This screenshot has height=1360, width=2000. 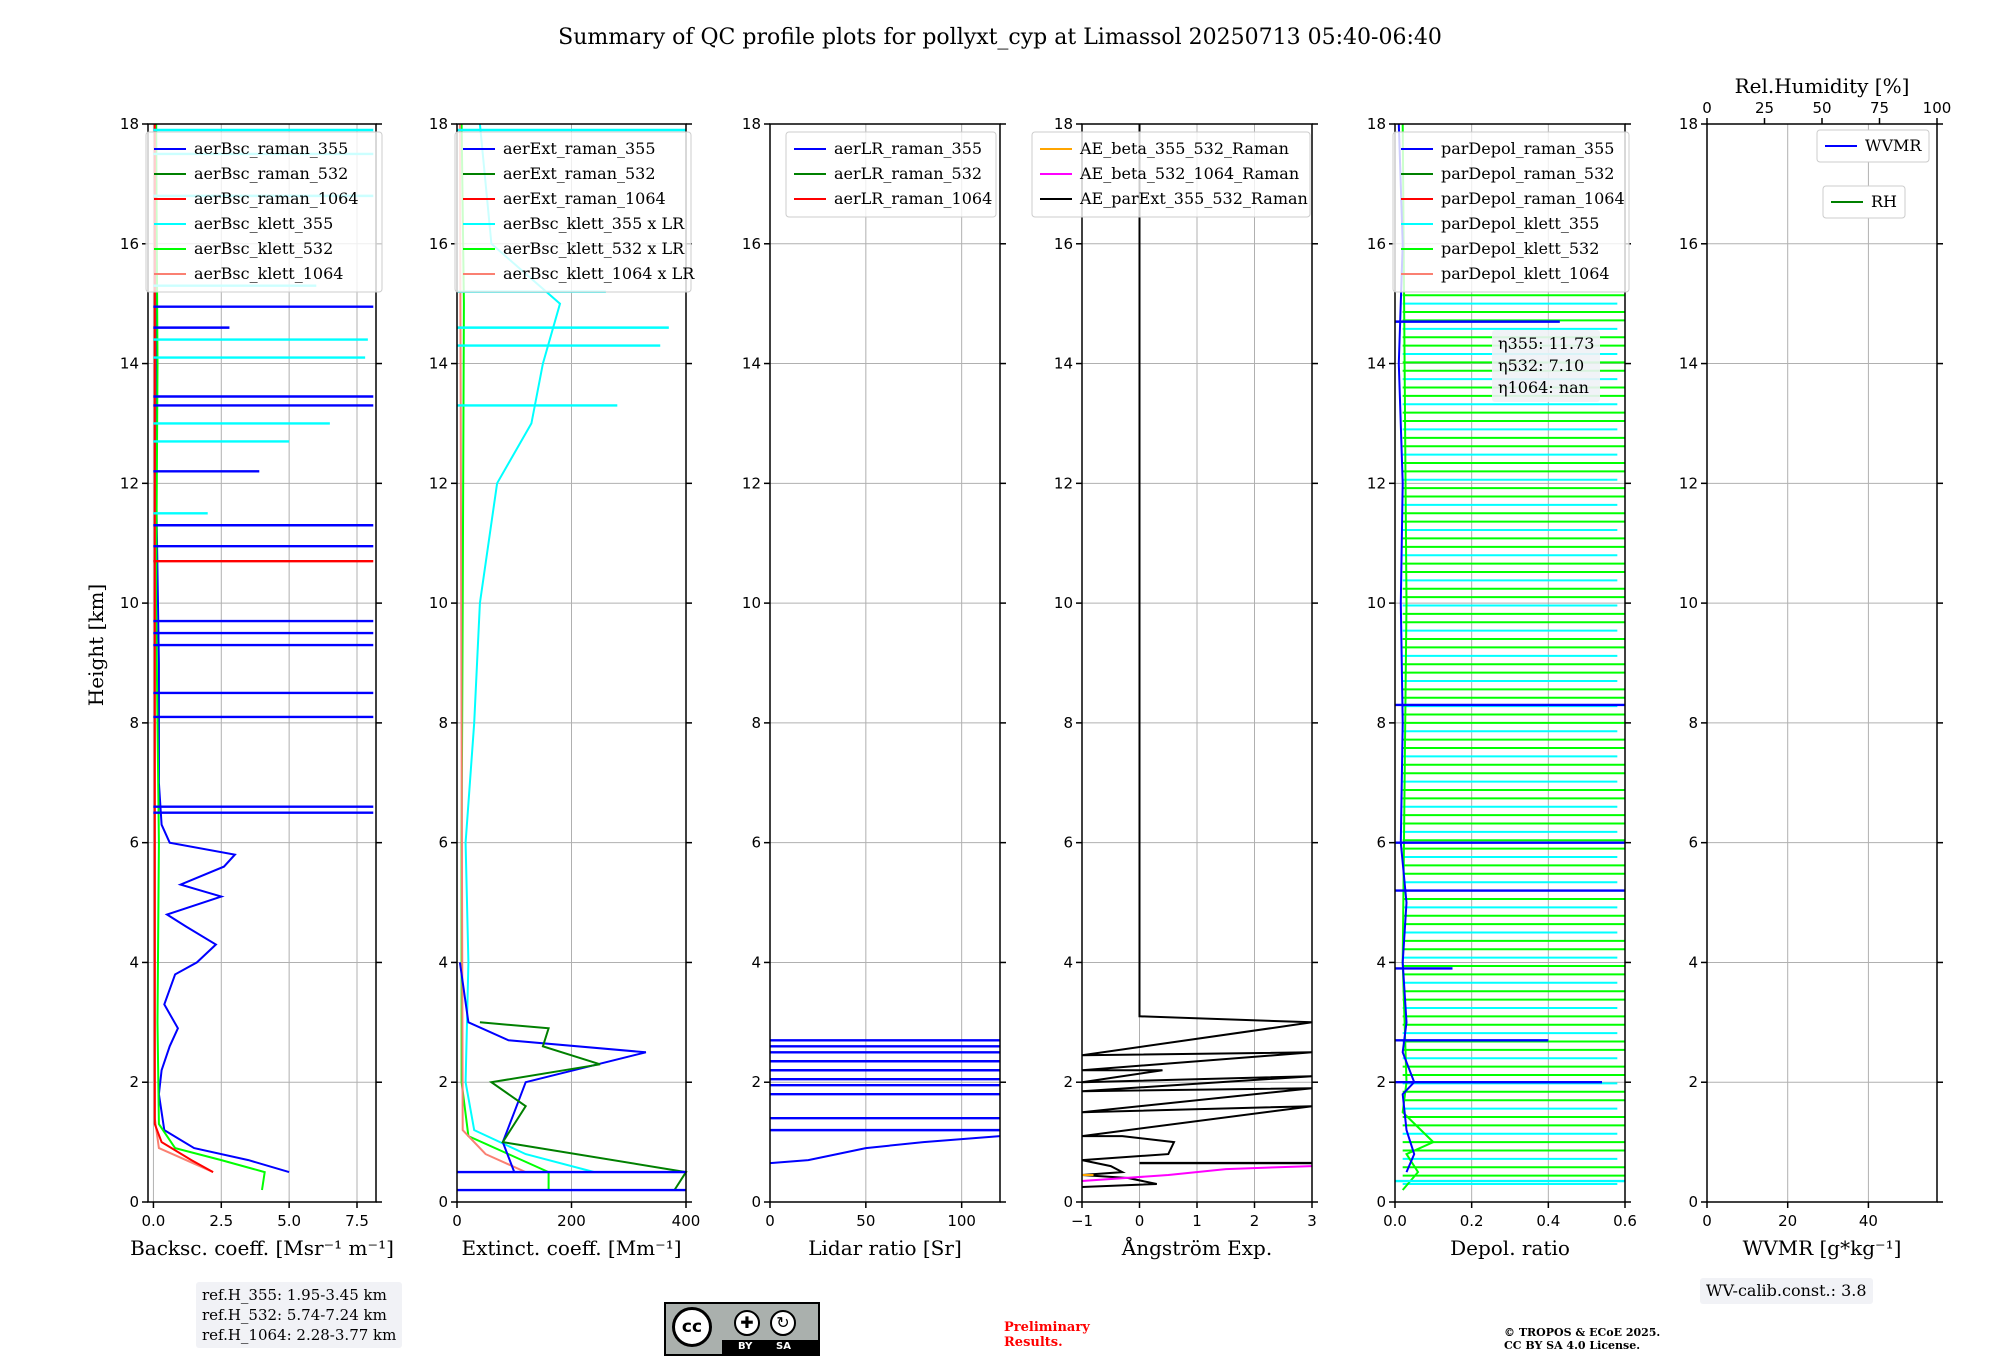 What do you see at coordinates (443, 843) in the screenshot?
I see `y-tick-label: 6` at bounding box center [443, 843].